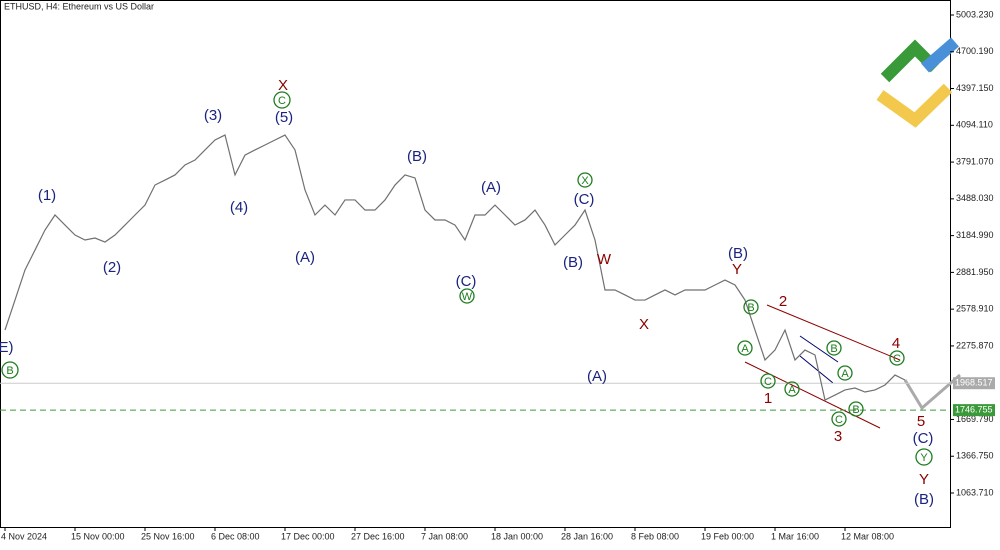 This screenshot has width=1000, height=550. I want to click on y-tick-label: 4700.190, so click(975, 51).